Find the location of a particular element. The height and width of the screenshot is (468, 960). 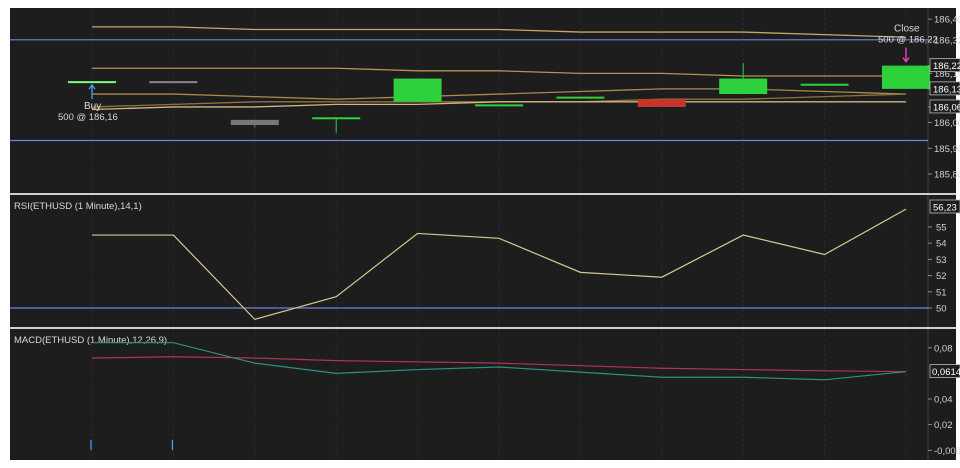

last-price-label: 186,13 is located at coordinates (946, 89).